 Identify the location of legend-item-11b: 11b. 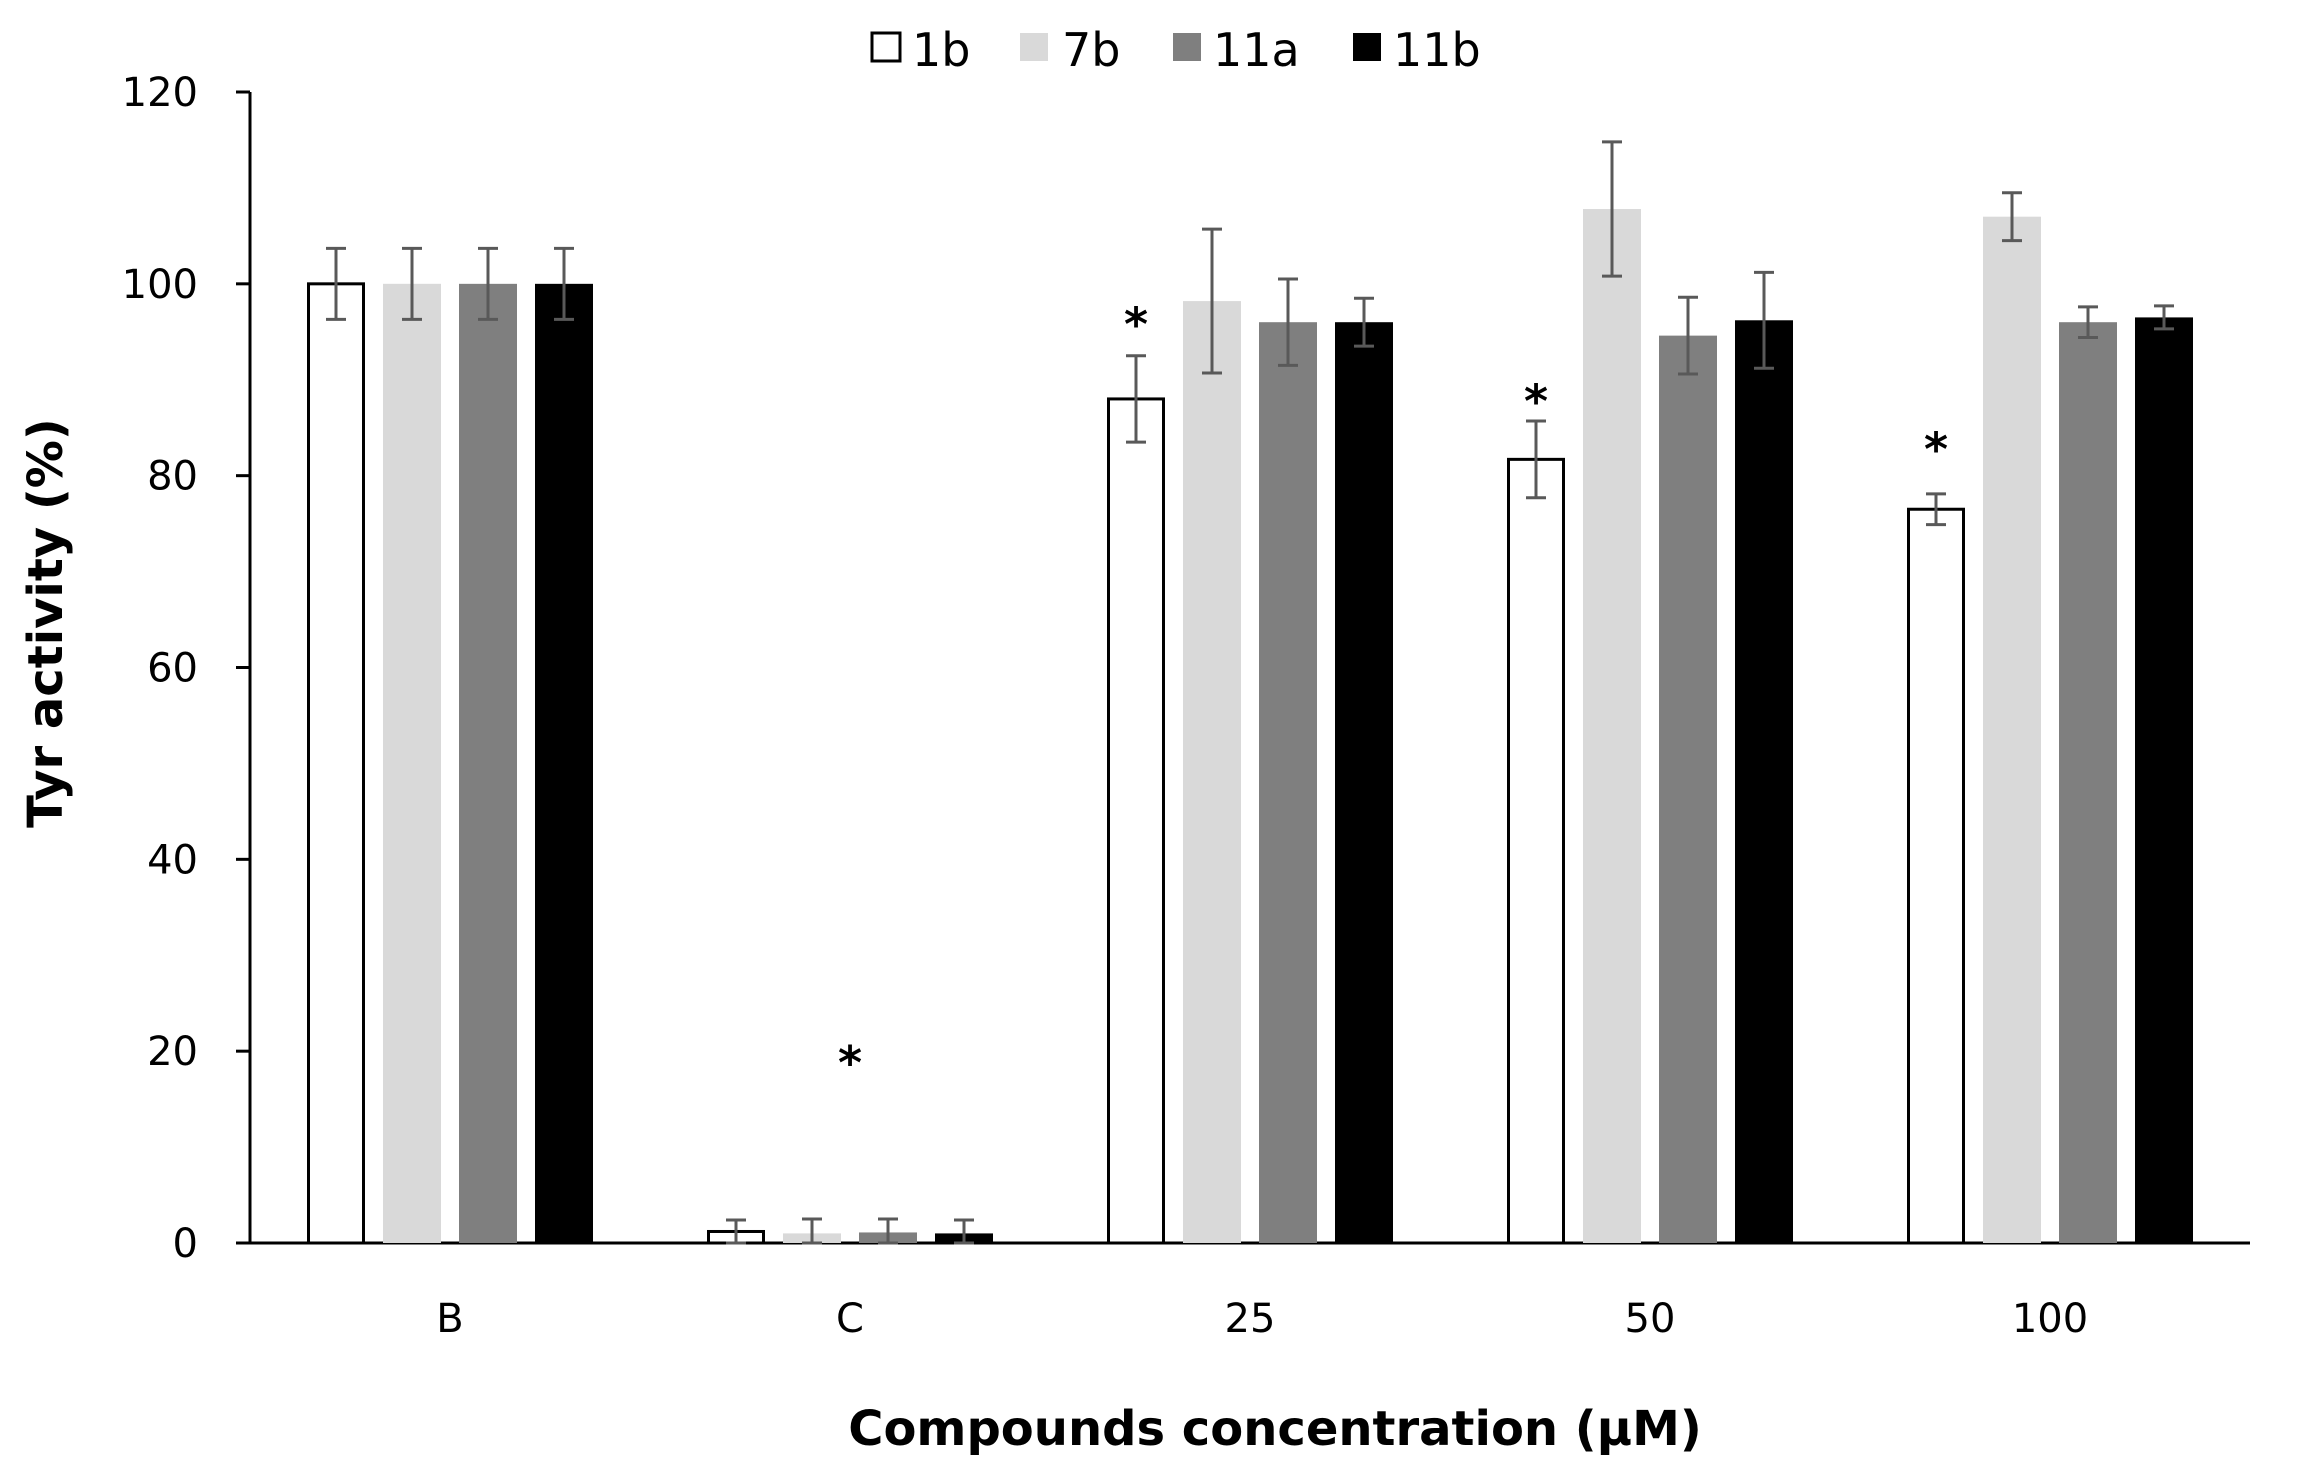
(1417, 50).